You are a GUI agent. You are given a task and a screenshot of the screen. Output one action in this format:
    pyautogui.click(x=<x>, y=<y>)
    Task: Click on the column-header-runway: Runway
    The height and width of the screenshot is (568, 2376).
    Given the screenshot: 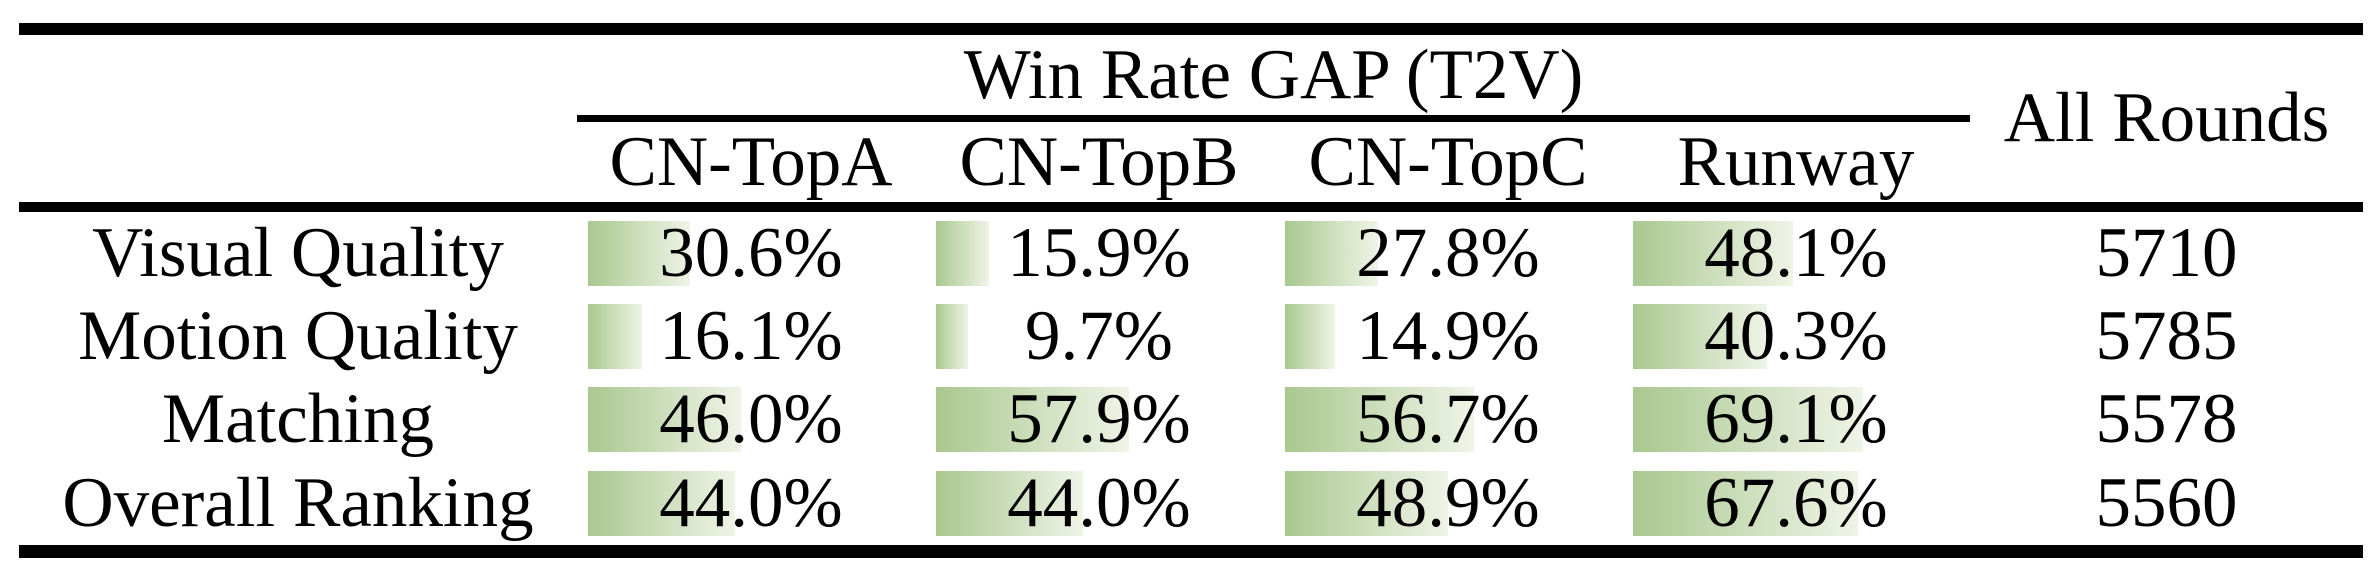 What is the action you would take?
    pyautogui.click(x=1796, y=161)
    